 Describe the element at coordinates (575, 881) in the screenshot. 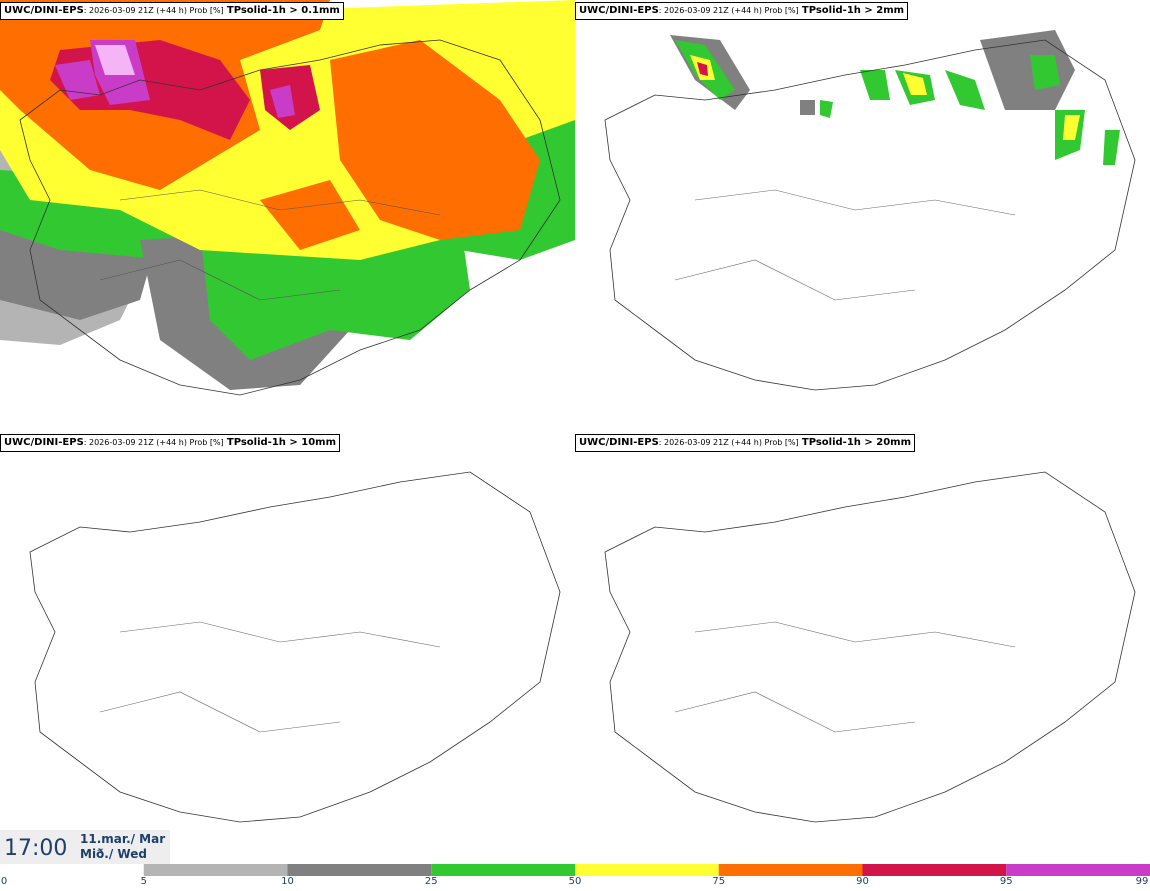

I see `colorbar-tick-label: 50` at that location.